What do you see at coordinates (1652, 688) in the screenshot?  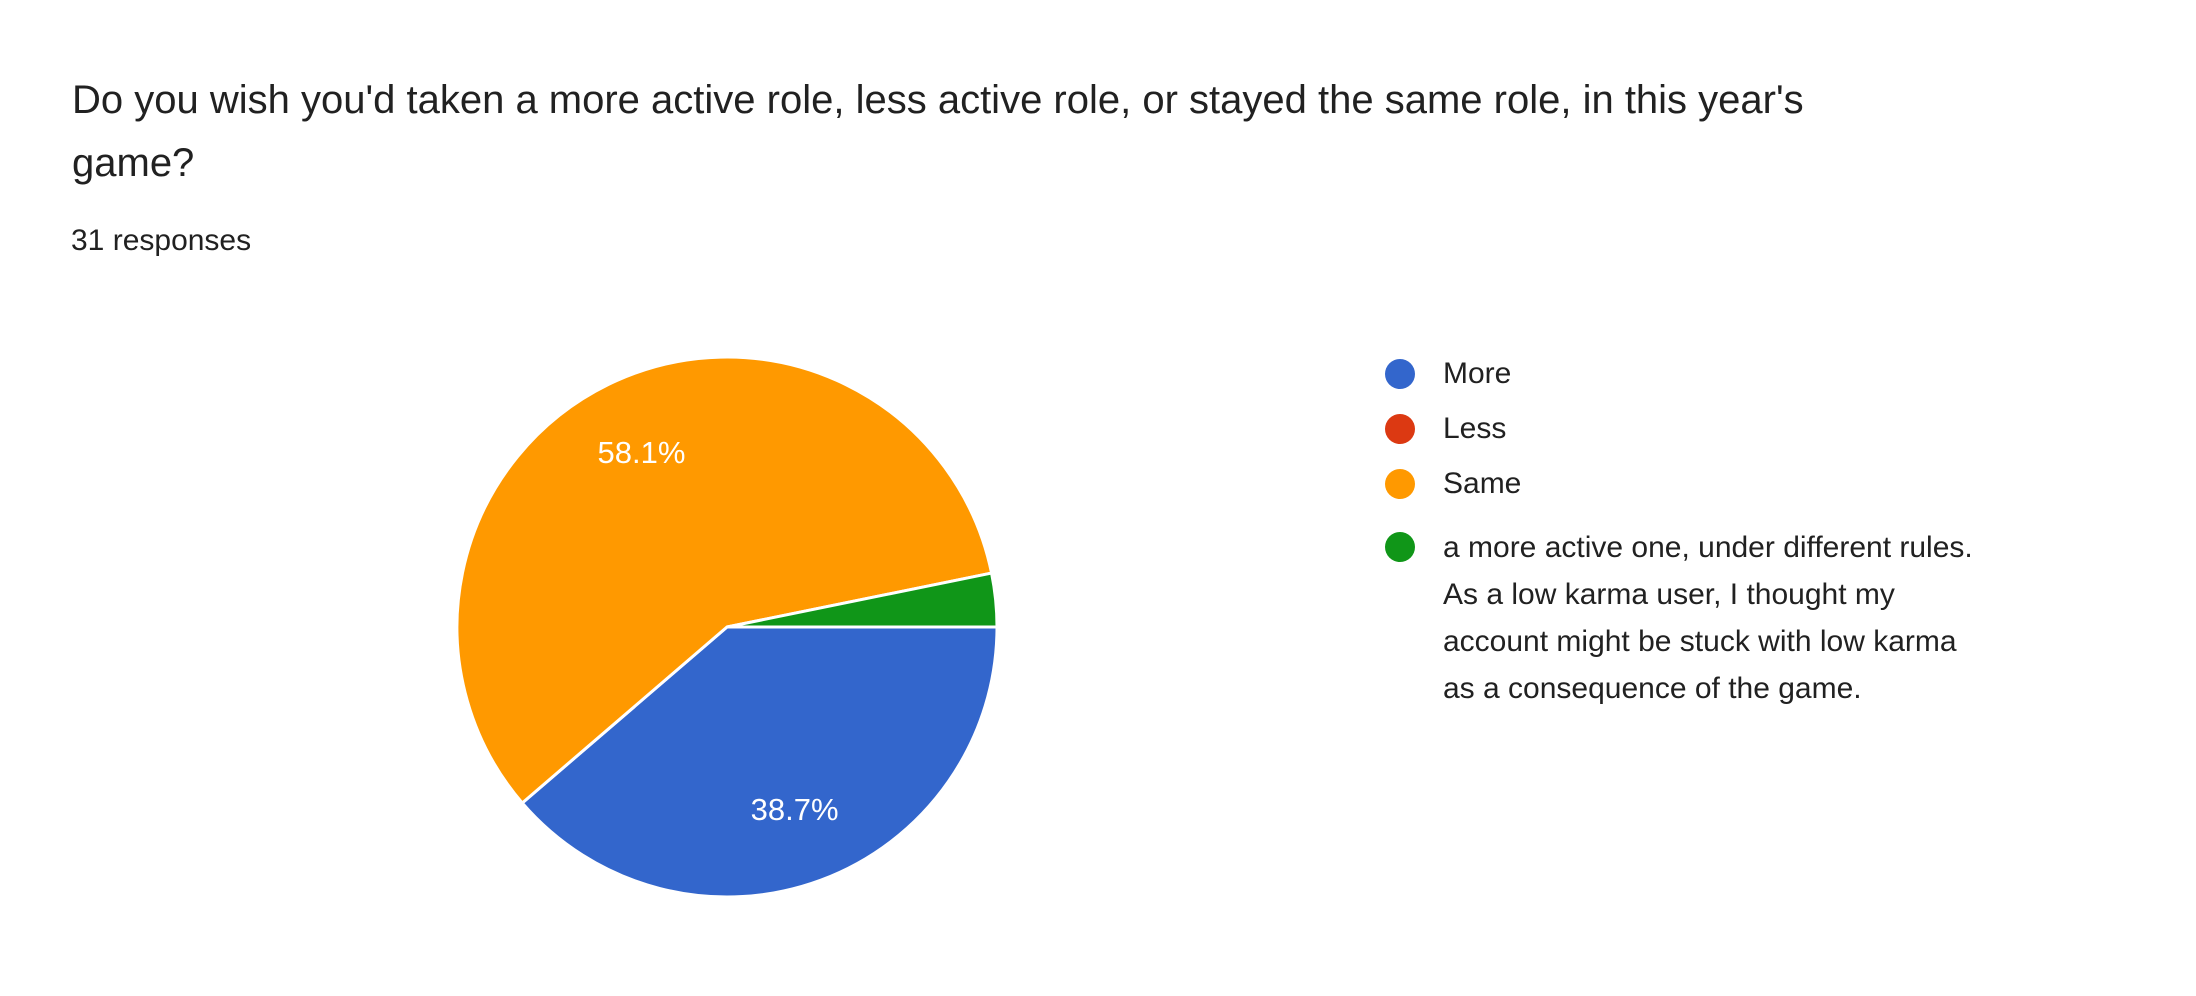 I see `legend-label-other-line-4: as a consequence of the game.` at bounding box center [1652, 688].